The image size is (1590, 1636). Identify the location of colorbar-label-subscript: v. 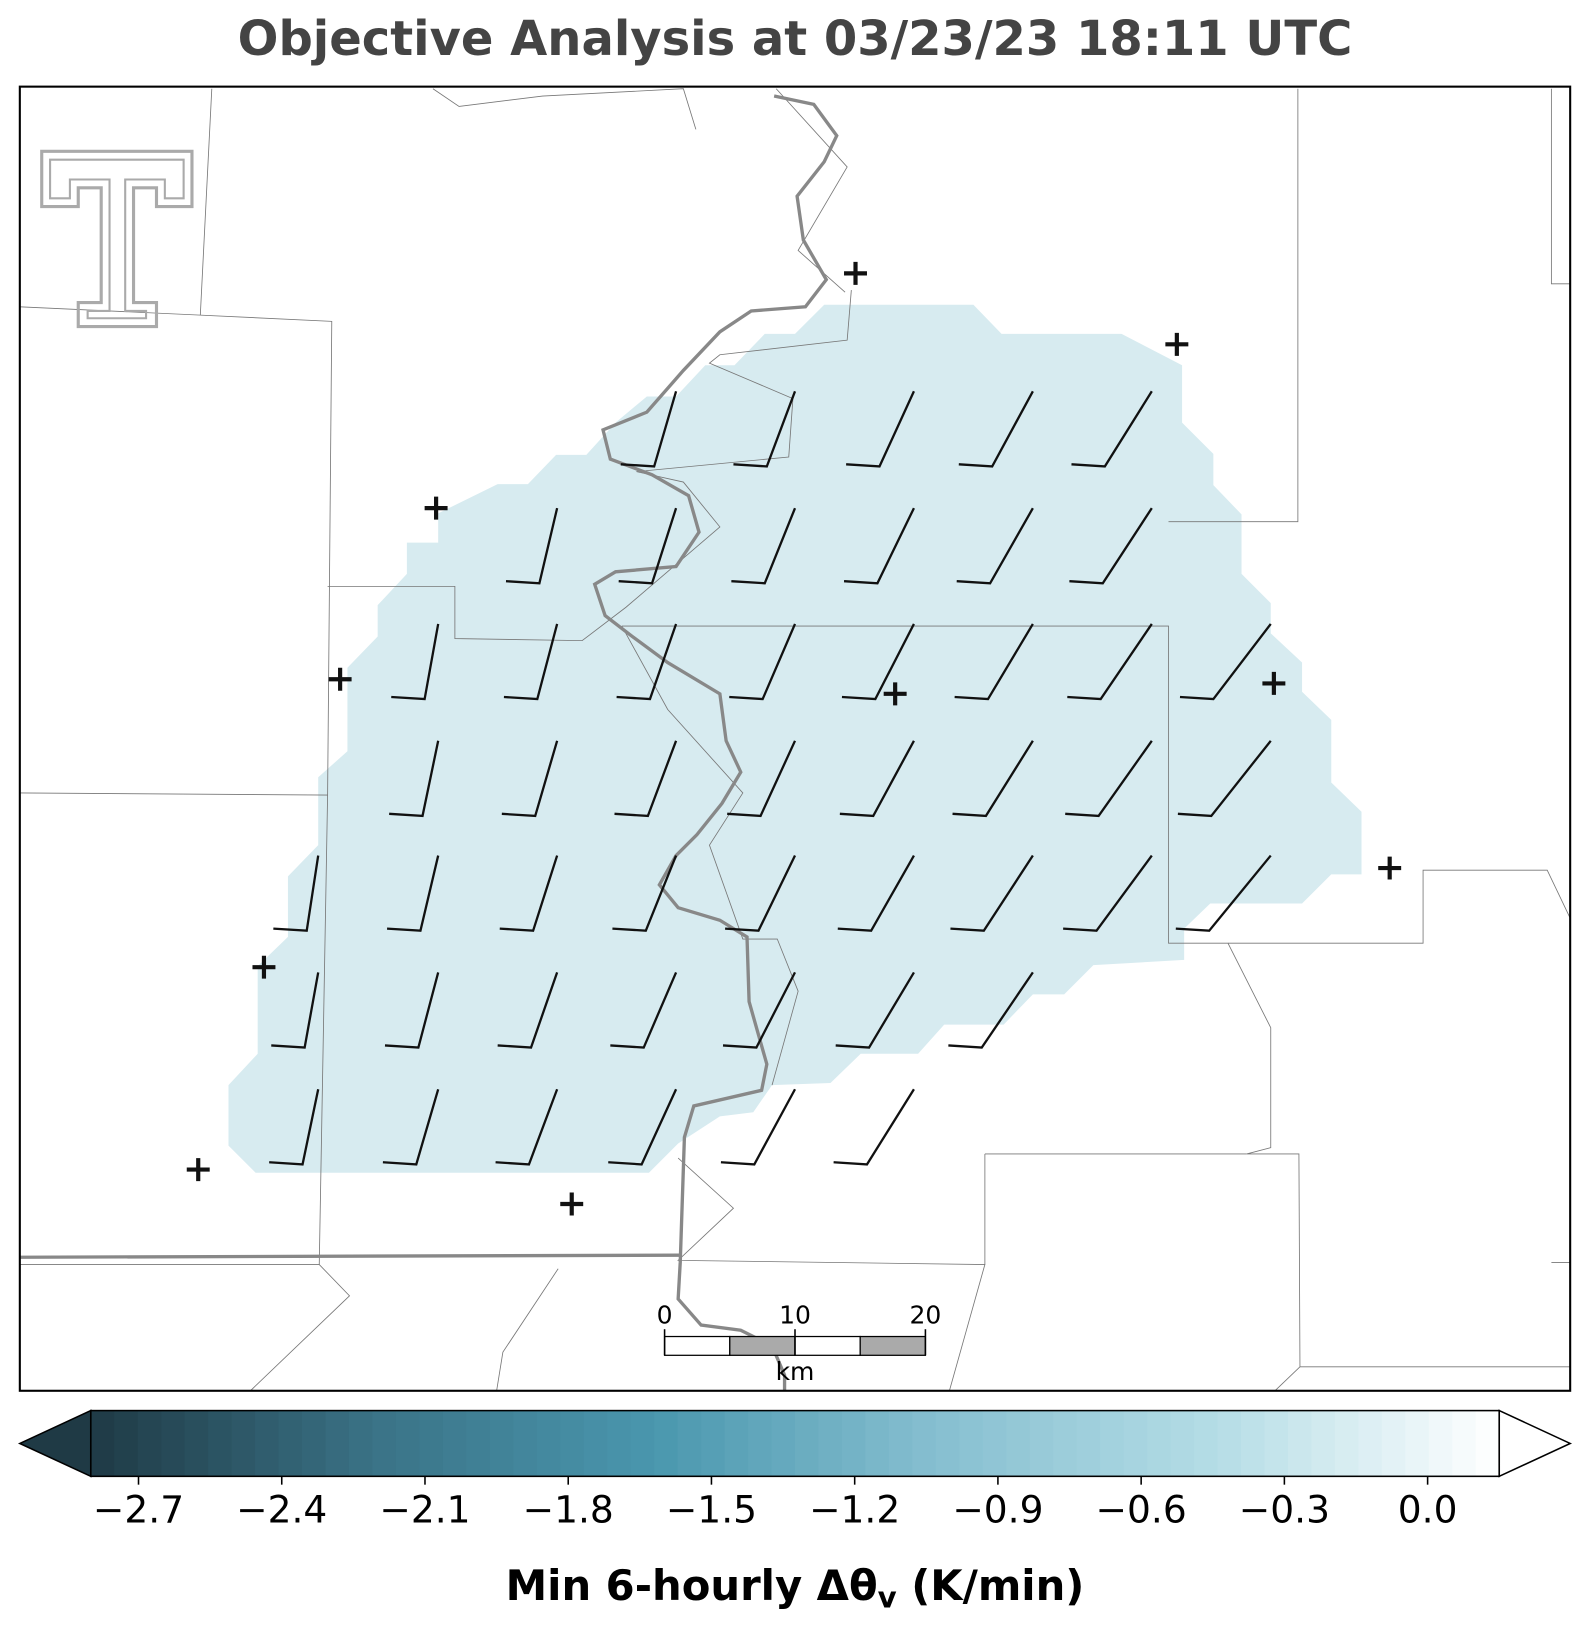
(887, 1597).